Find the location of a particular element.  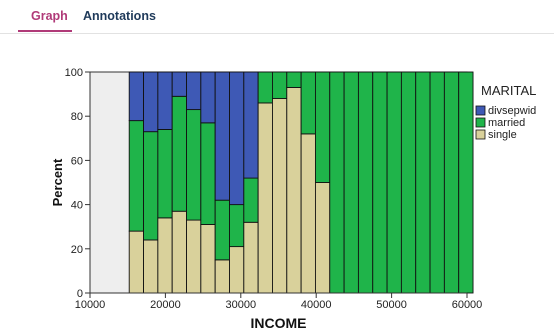

x-tick-label: 50000 is located at coordinates (391, 305).